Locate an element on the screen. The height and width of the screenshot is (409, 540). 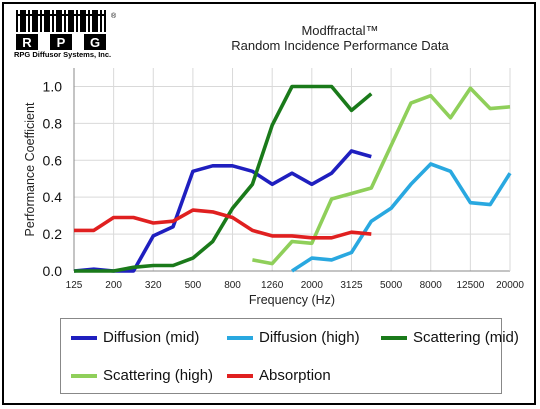
x-tick-label: 8000 is located at coordinates (431, 285).